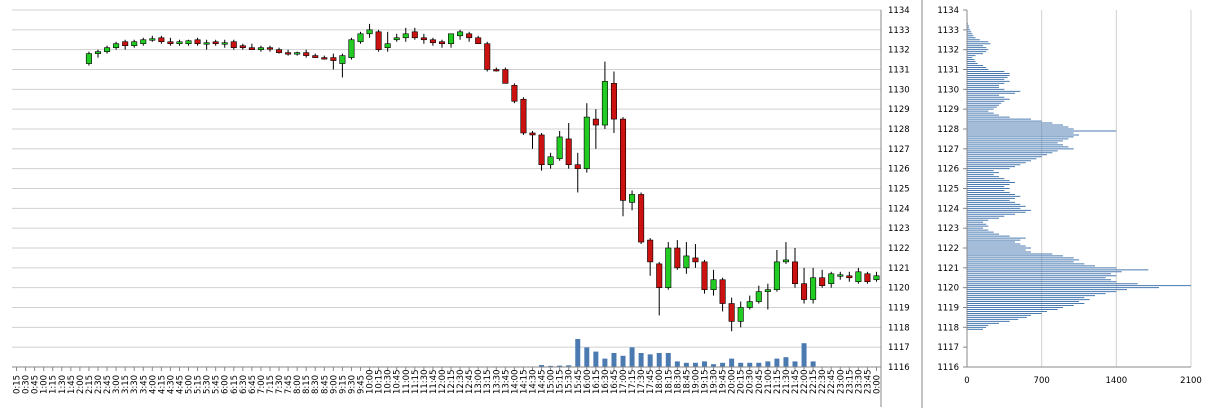  I want to click on main-x-tick-label: 7:30, so click(280, 384).